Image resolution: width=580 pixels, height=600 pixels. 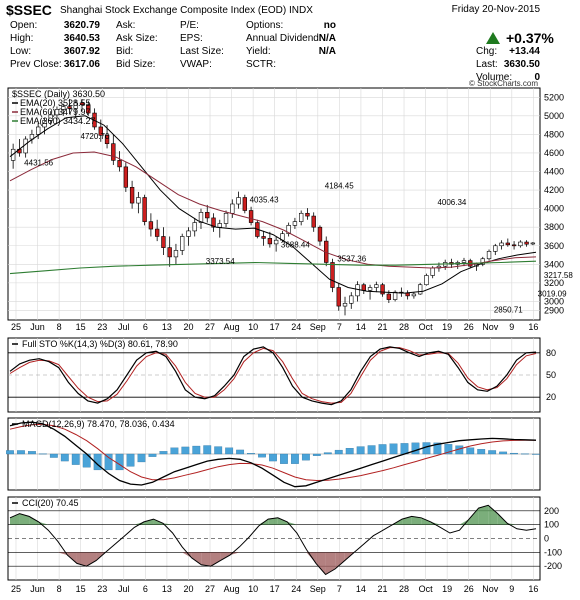 I want to click on price-legend-symbol: $SSEC (Daily) 3630.50, so click(x=58, y=94).